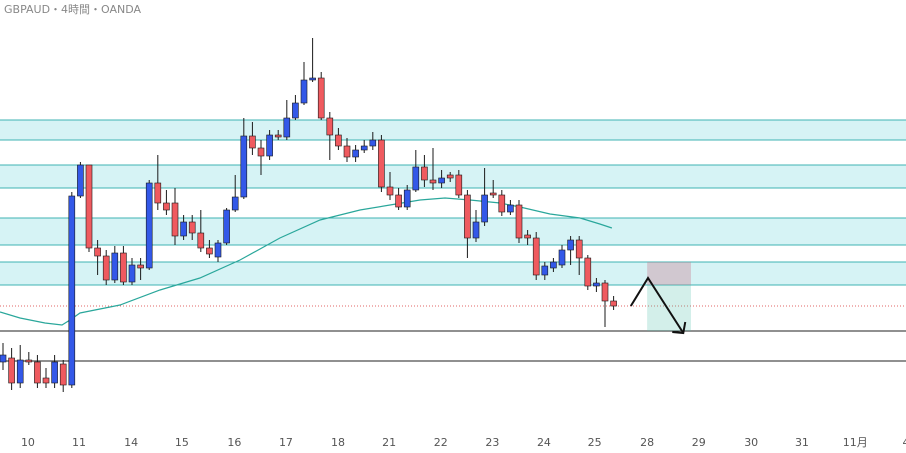 Image resolution: width=906 pixels, height=453 pixels. I want to click on stop-box, so click(669, 273).